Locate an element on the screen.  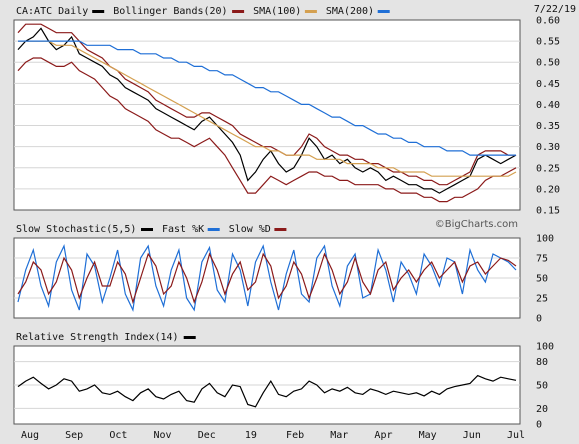
stoch-y-tick-label: 75 is located at coordinates (542, 259).